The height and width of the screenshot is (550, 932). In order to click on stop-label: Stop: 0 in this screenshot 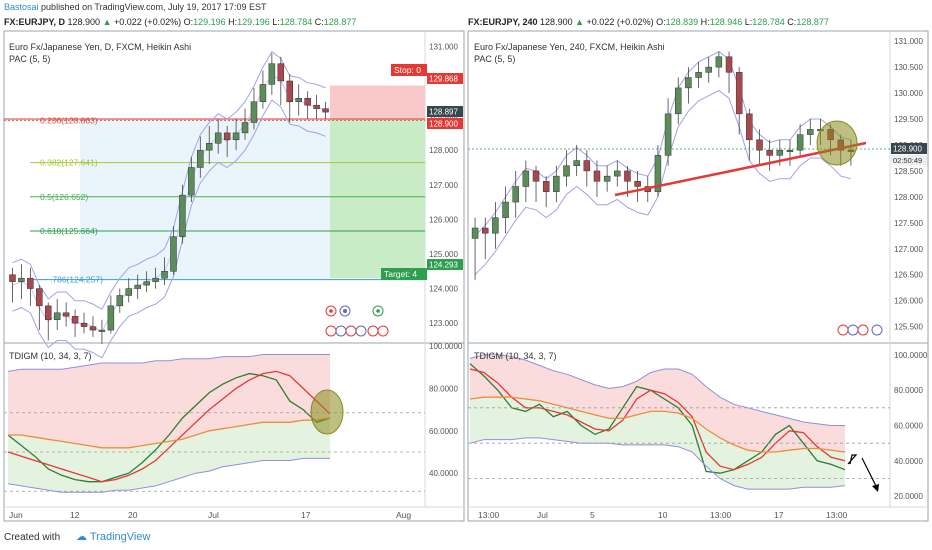, I will do `click(407, 70)`.